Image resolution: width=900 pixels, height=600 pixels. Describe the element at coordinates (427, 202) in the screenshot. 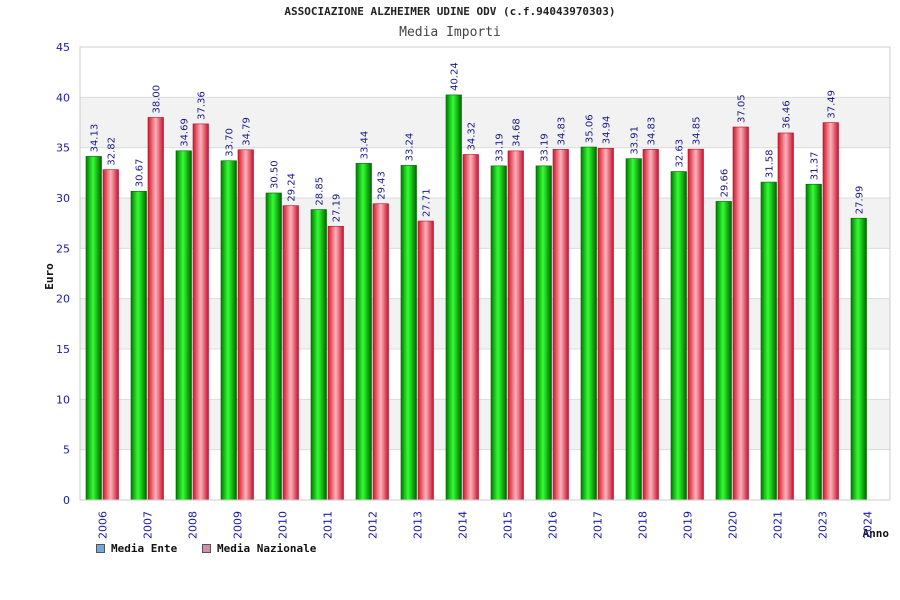

I see `data-label: 27.71` at that location.